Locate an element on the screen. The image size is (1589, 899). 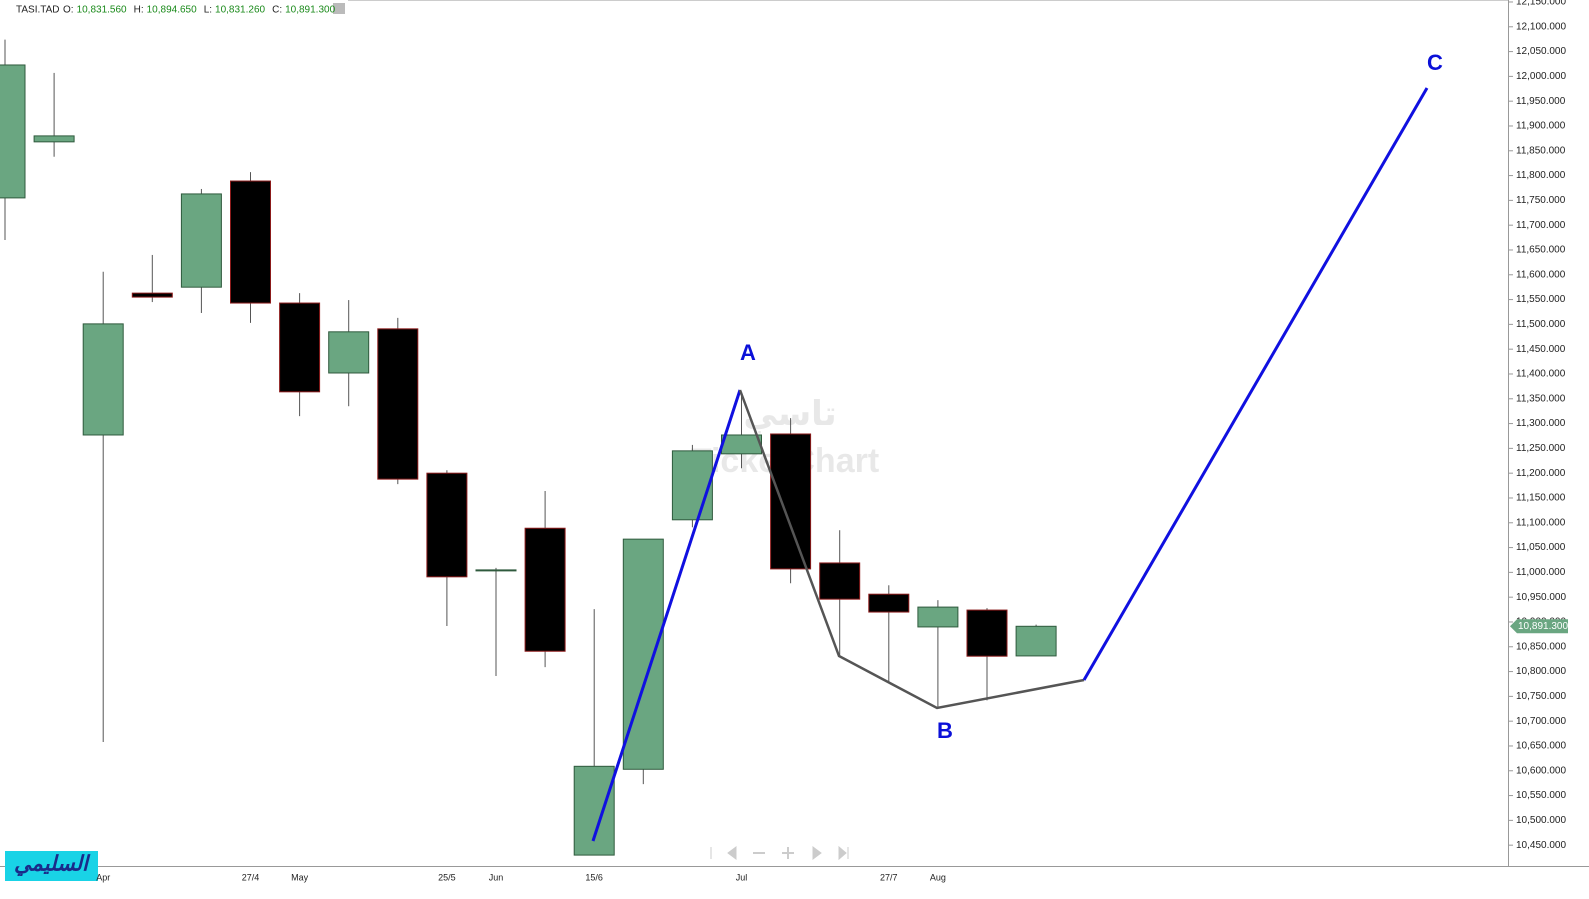
header-label: H: is located at coordinates (139, 10).